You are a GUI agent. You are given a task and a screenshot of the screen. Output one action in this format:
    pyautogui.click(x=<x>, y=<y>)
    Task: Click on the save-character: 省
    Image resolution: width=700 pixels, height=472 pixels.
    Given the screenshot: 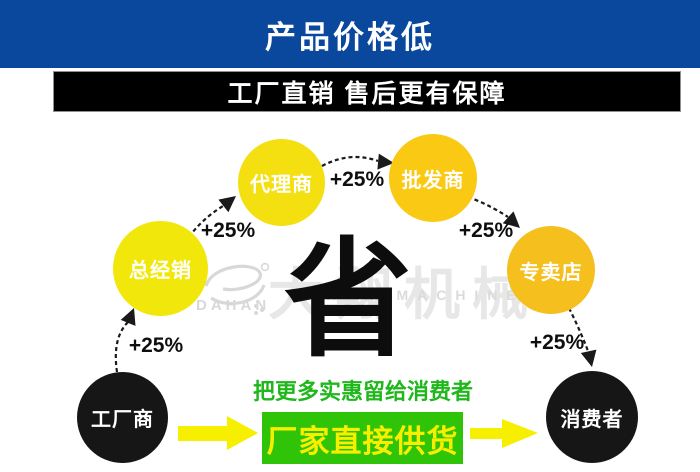 What is the action you would take?
    pyautogui.click(x=347, y=300)
    